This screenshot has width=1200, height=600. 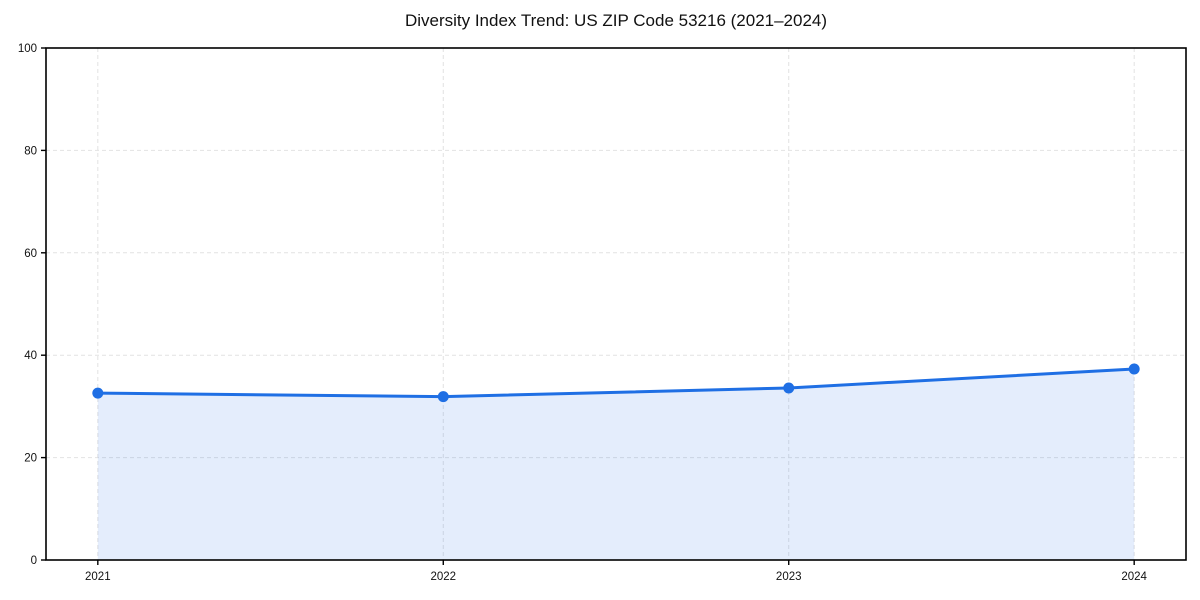 I want to click on y-axis: 0 20 40 60 80 100, so click(x=32, y=305).